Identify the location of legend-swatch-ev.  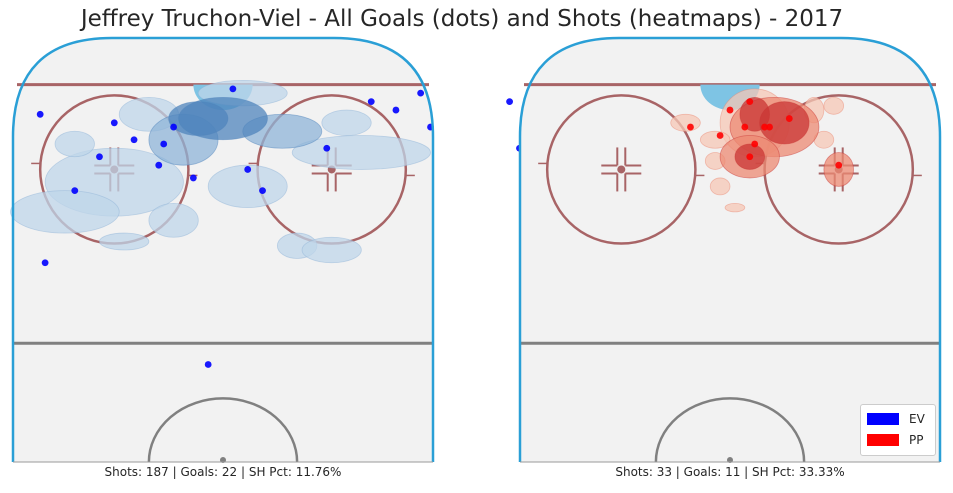
(883, 419).